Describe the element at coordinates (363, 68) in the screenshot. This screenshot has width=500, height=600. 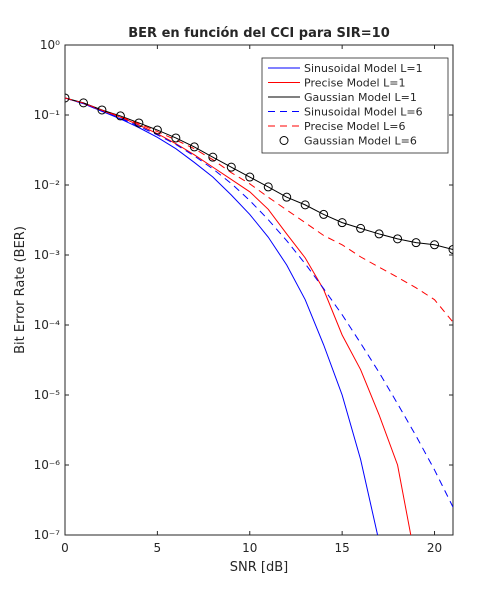
I see `legend-label: Sinusoidal Model L=1` at that location.